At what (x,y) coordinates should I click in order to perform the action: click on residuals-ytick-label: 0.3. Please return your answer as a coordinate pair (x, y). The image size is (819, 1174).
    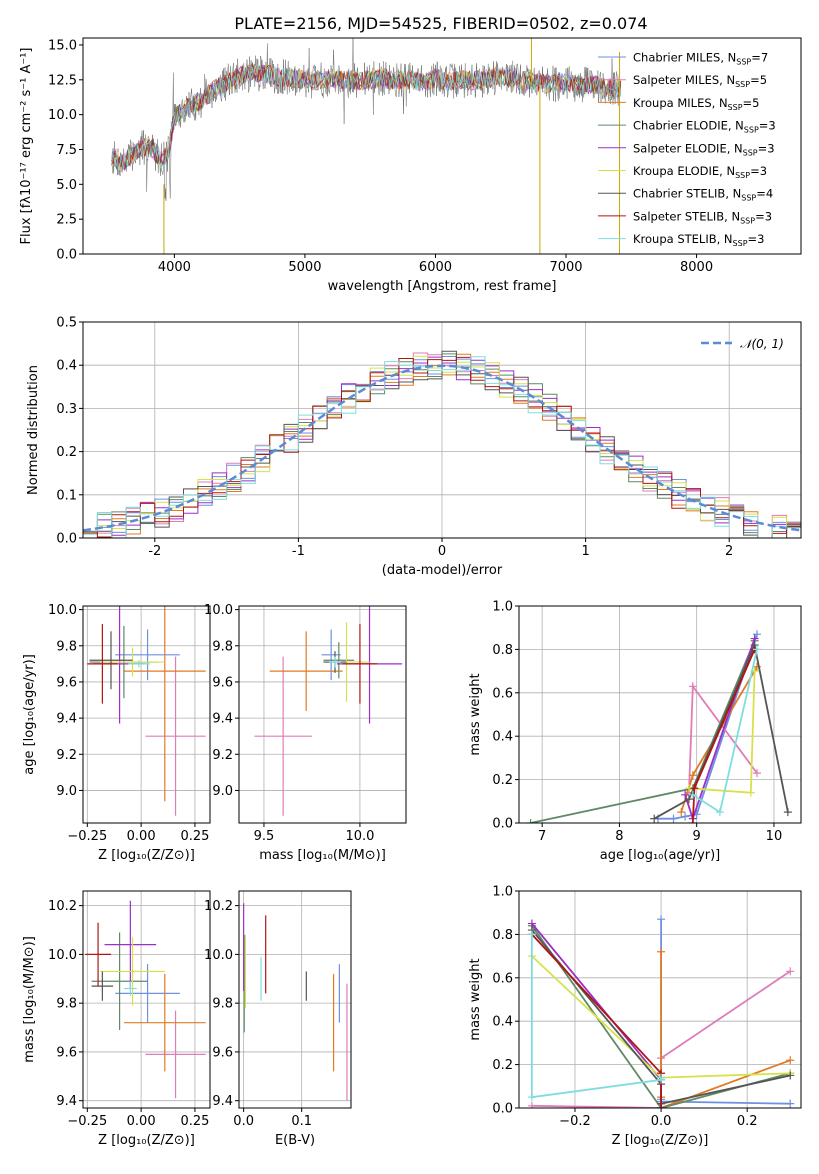
    Looking at the image, I should click on (66, 409).